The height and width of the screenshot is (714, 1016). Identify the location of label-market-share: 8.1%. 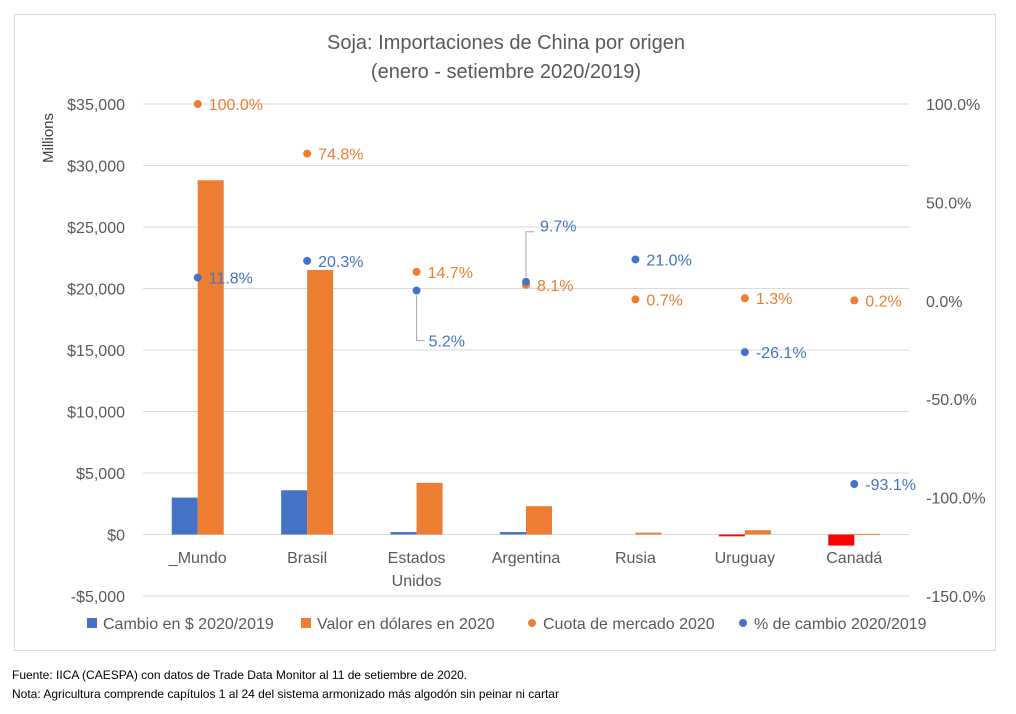
(555, 286).